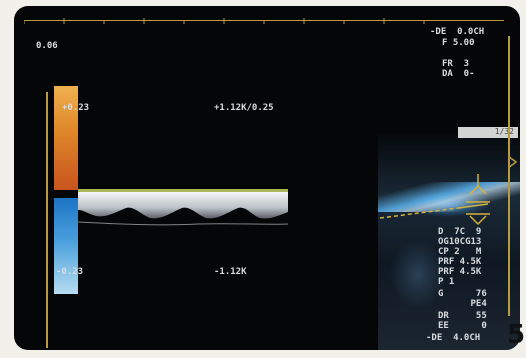  What do you see at coordinates (449, 197) in the screenshot?
I see `vessel-color-flow` at bounding box center [449, 197].